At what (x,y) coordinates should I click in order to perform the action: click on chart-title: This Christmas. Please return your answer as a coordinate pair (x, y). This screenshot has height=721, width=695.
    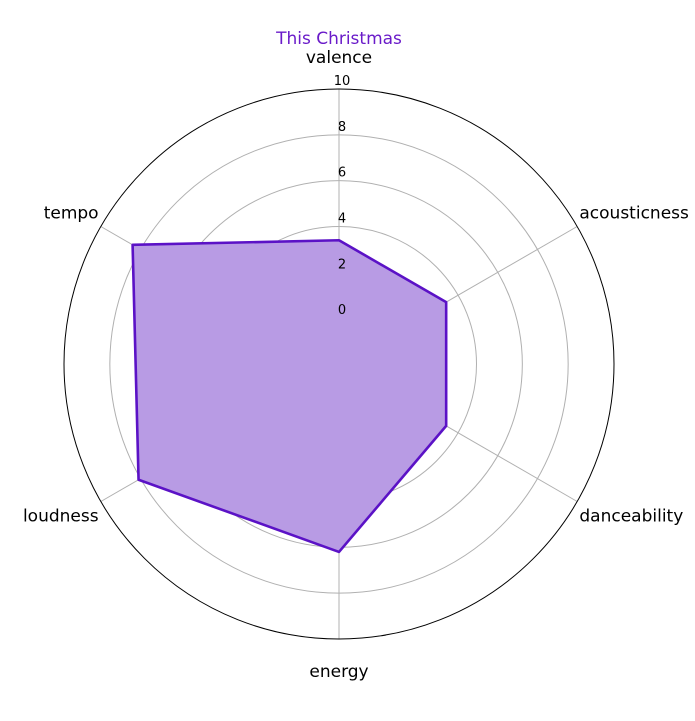
    Looking at the image, I should click on (338, 39).